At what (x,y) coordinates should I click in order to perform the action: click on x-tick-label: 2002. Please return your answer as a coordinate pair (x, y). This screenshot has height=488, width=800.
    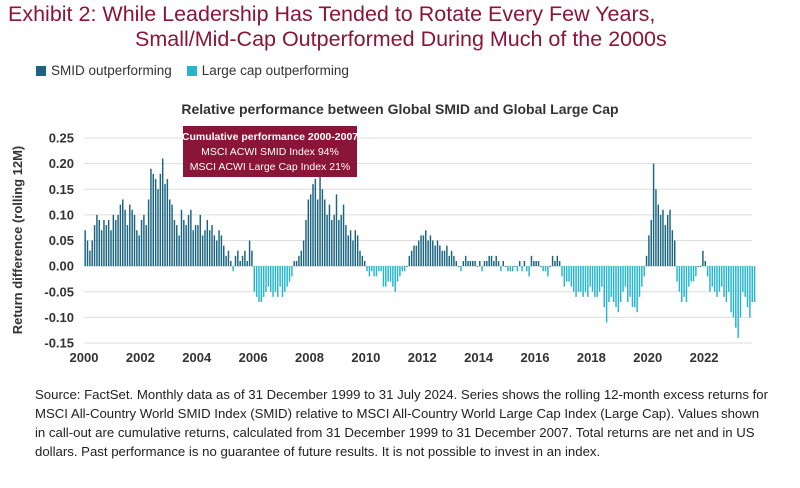
    Looking at the image, I should click on (140, 357).